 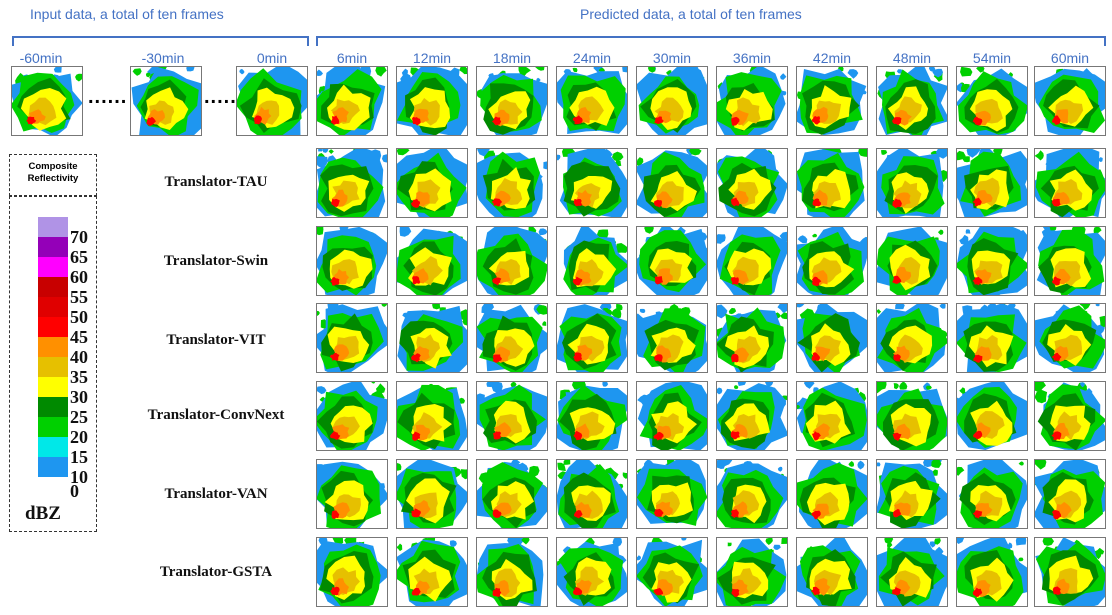 I want to click on legend-title-line1: Composite, so click(x=53, y=166).